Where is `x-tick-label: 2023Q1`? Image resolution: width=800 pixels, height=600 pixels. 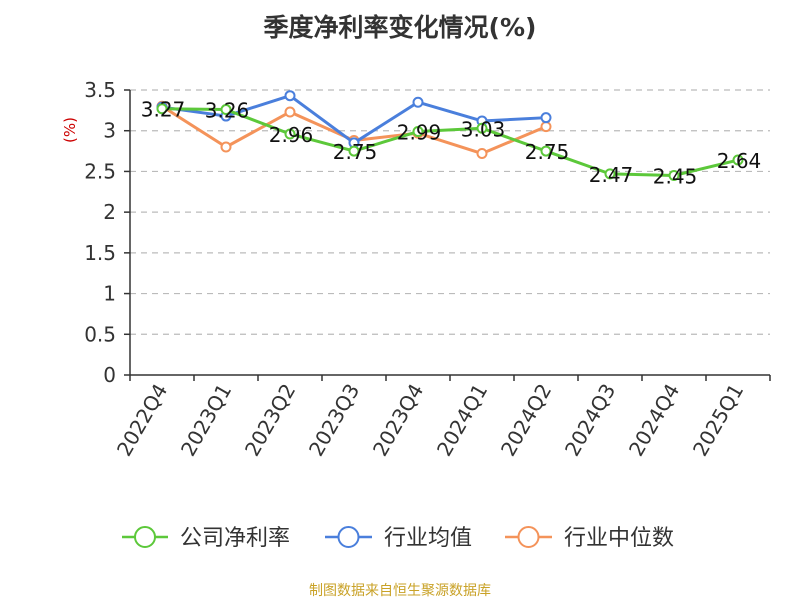 x-tick-label: 2023Q1 is located at coordinates (206, 420).